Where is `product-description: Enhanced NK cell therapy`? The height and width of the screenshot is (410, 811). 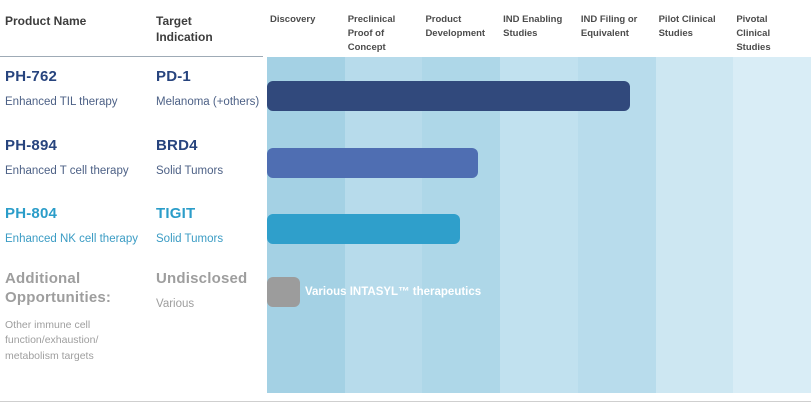
product-description: Enhanced NK cell therapy is located at coordinates (71, 238).